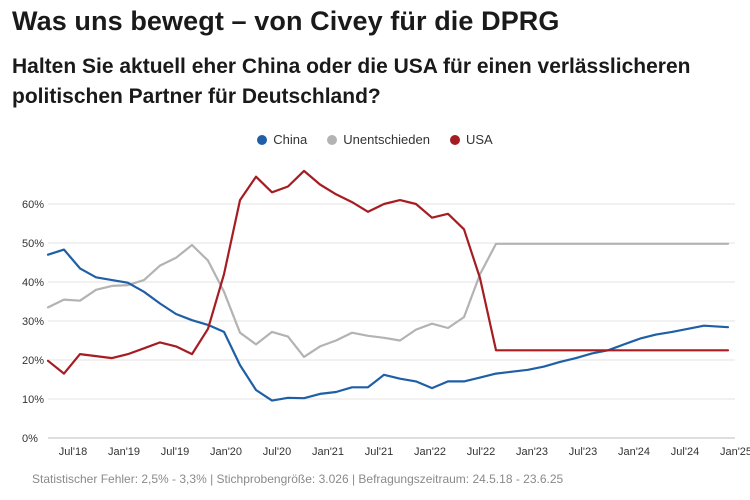 The height and width of the screenshot is (500, 750). I want to click on y-tick-label: 60%, so click(33, 205).